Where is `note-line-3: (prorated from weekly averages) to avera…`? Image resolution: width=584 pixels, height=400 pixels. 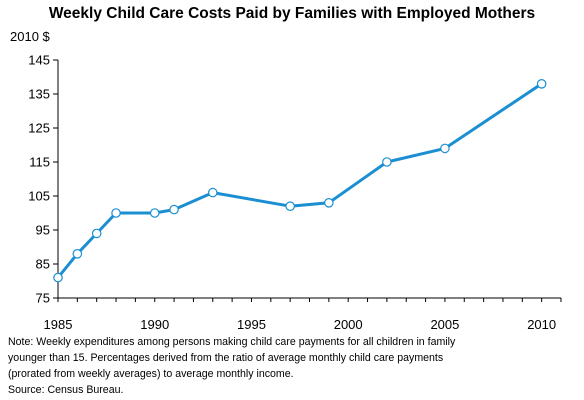
note-line-3: (prorated from weekly averages) to avera… is located at coordinates (151, 374).